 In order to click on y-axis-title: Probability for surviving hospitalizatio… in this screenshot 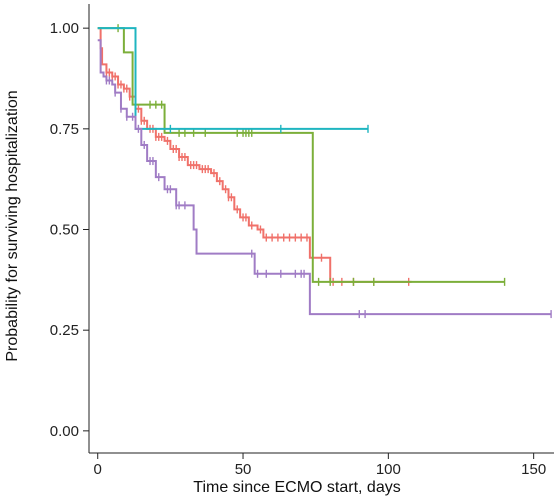, I will do `click(12, 225)`.